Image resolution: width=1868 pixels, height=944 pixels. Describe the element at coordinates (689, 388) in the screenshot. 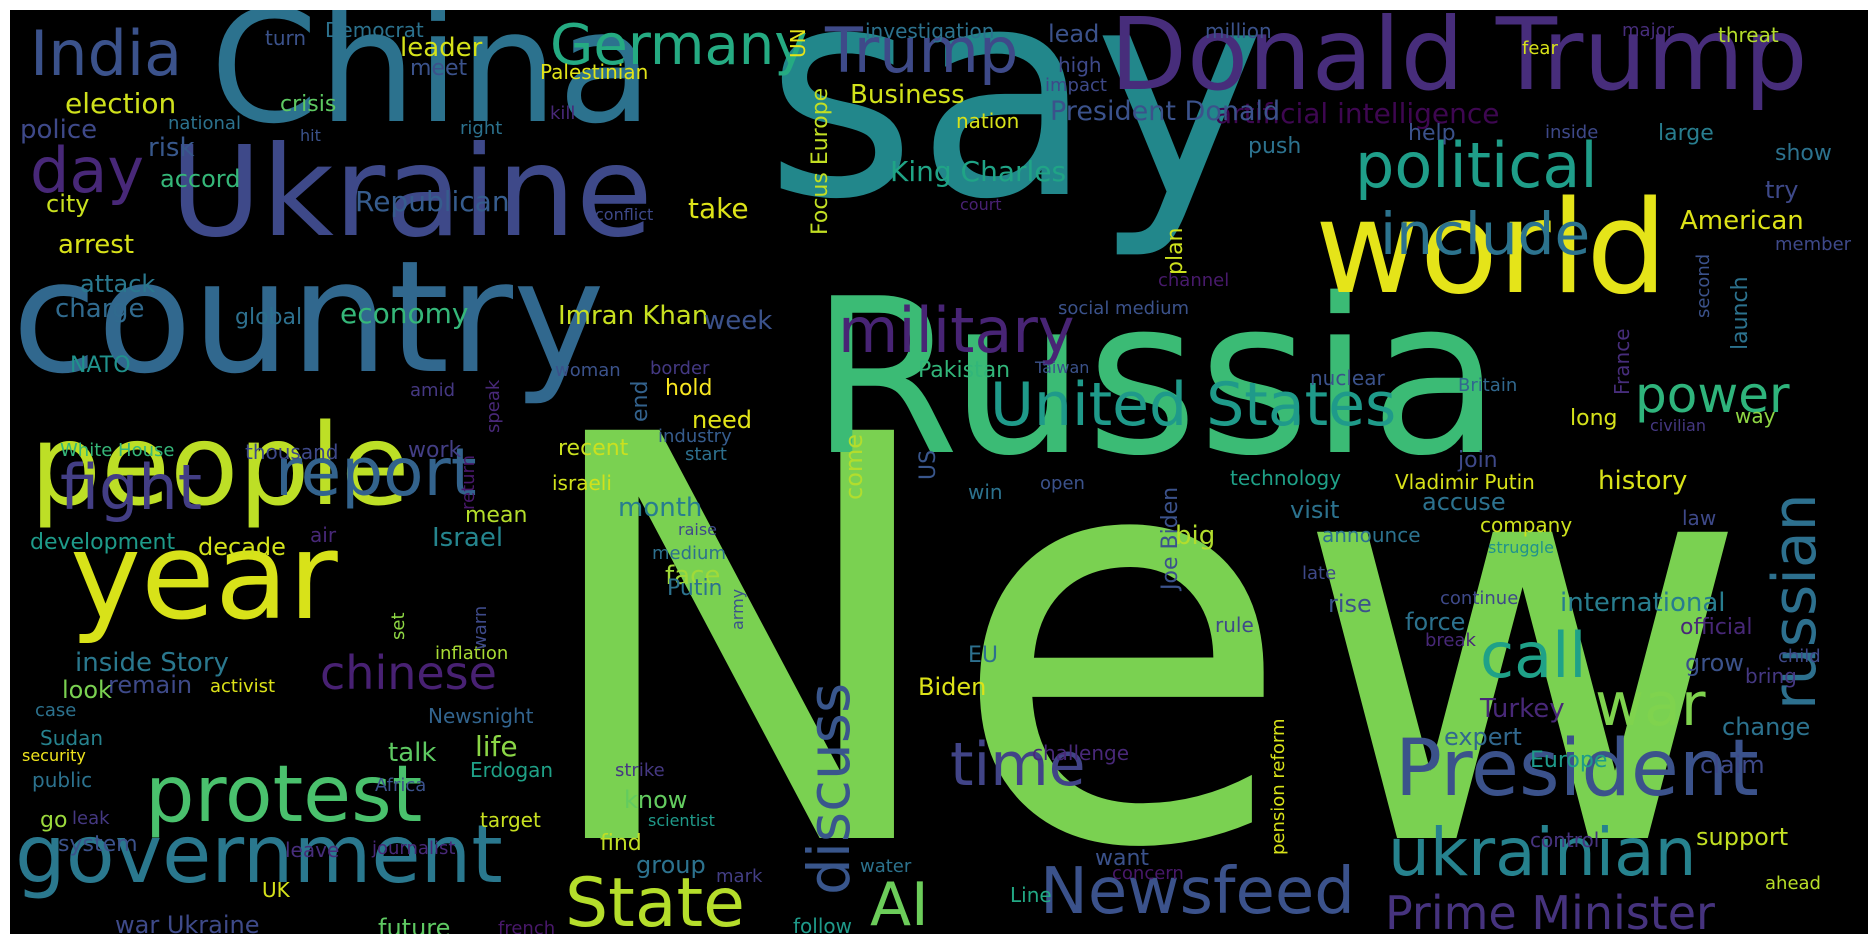

I see `cloud-word: hold` at that location.